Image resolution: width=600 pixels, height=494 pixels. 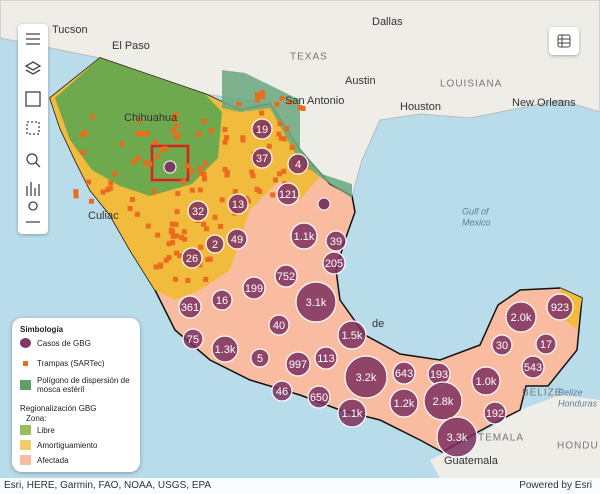 I want to click on search-icon, so click(x=32, y=159).